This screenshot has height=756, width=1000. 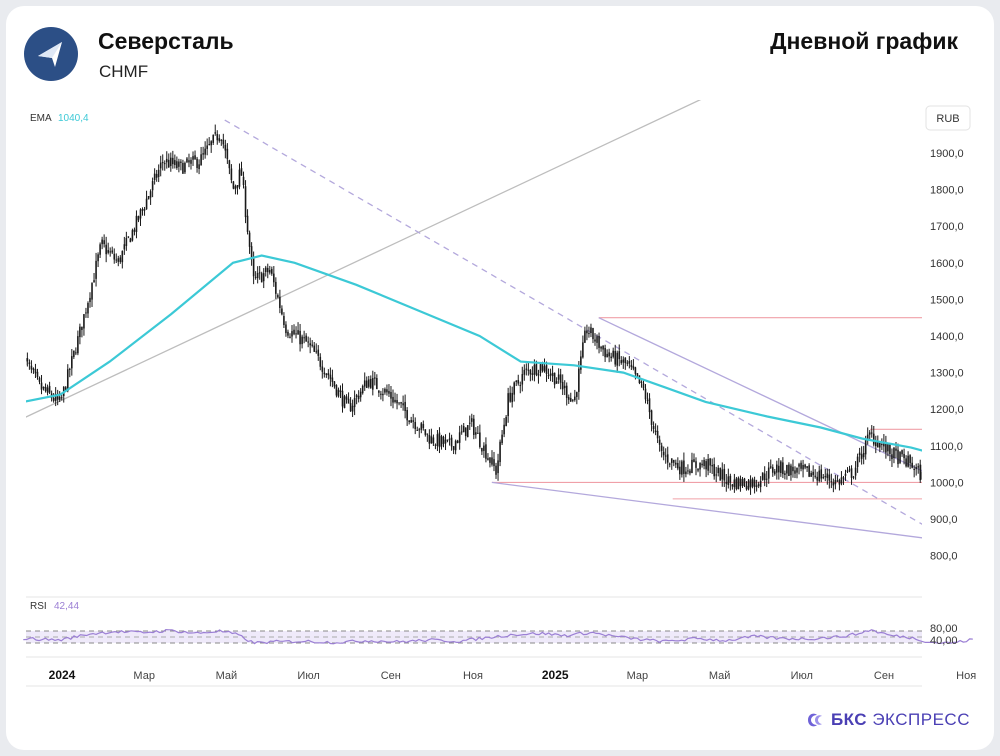 I want to click on x-tick-label: Мар, so click(x=144, y=676).